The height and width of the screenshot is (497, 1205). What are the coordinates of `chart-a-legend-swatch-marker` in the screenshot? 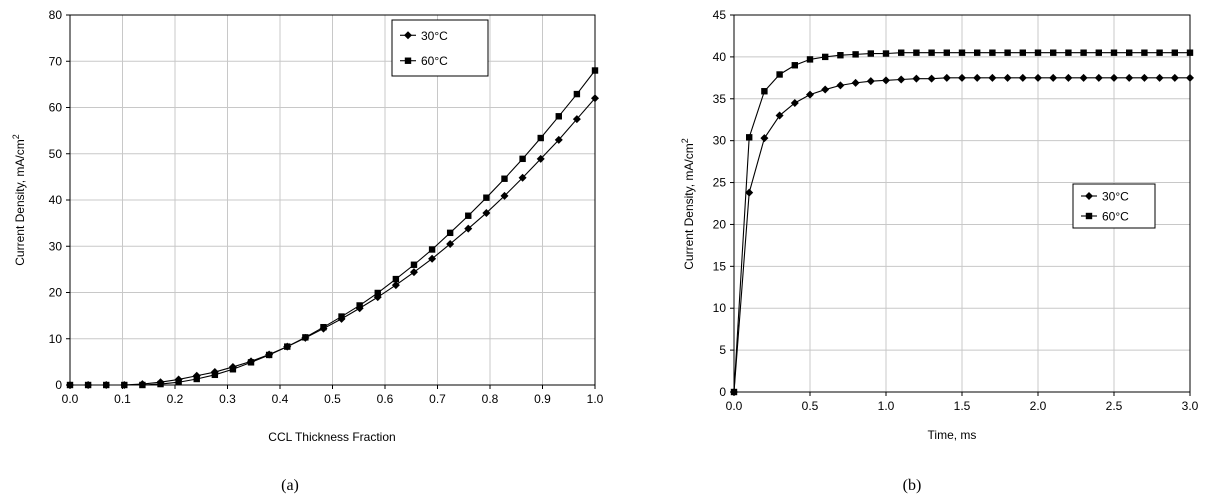 It's located at (408, 60).